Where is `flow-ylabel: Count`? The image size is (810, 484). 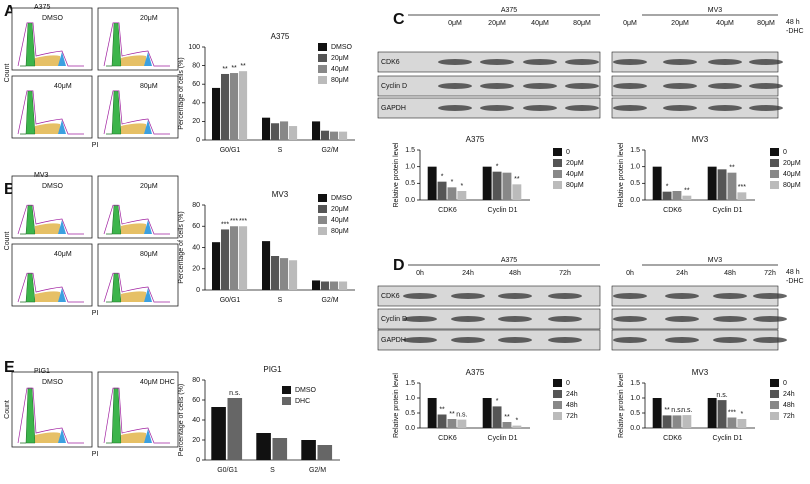 flow-ylabel: Count is located at coordinates (7, 73).